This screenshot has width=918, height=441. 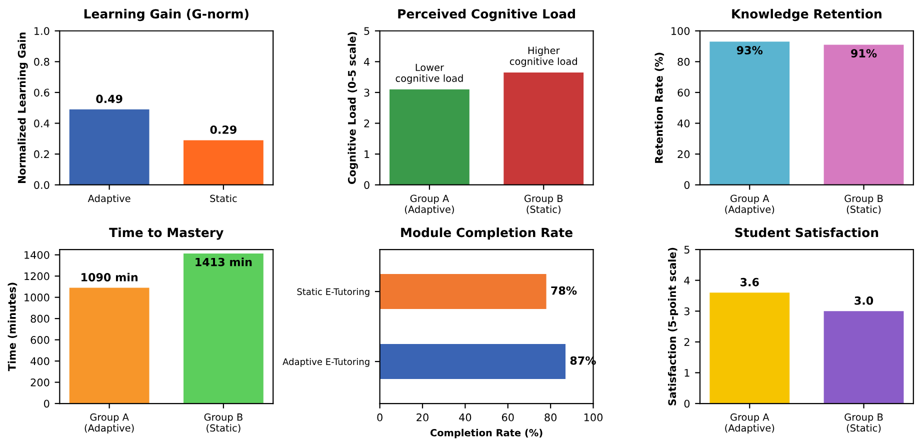 What do you see at coordinates (40, 361) in the screenshot?
I see `y-tick-label: 400` at bounding box center [40, 361].